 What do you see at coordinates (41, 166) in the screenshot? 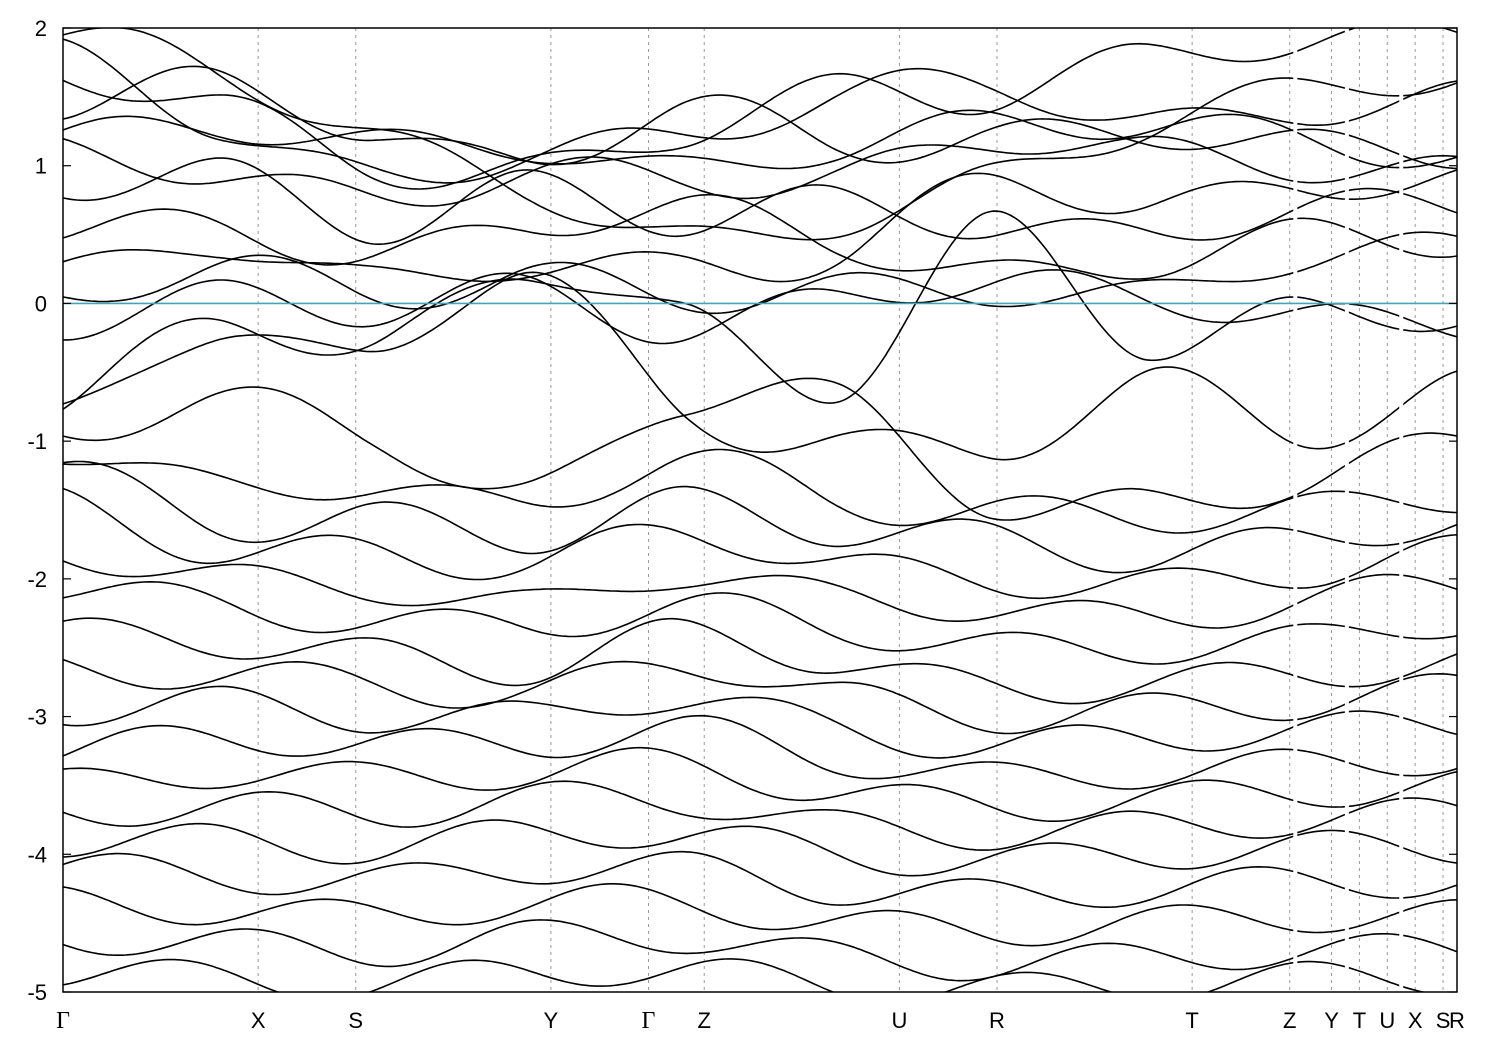
I see `y-tick-label-6: 1` at bounding box center [41, 166].